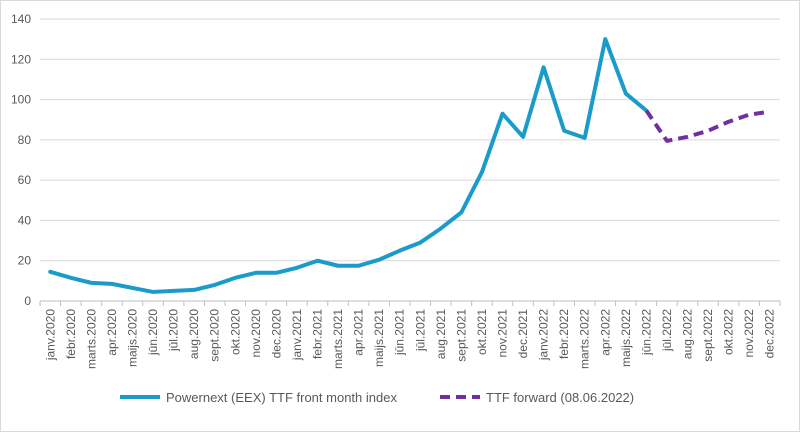 Image resolution: width=800 pixels, height=432 pixels. Describe the element at coordinates (25, 180) in the screenshot. I see `y-tick-label: 60` at that location.